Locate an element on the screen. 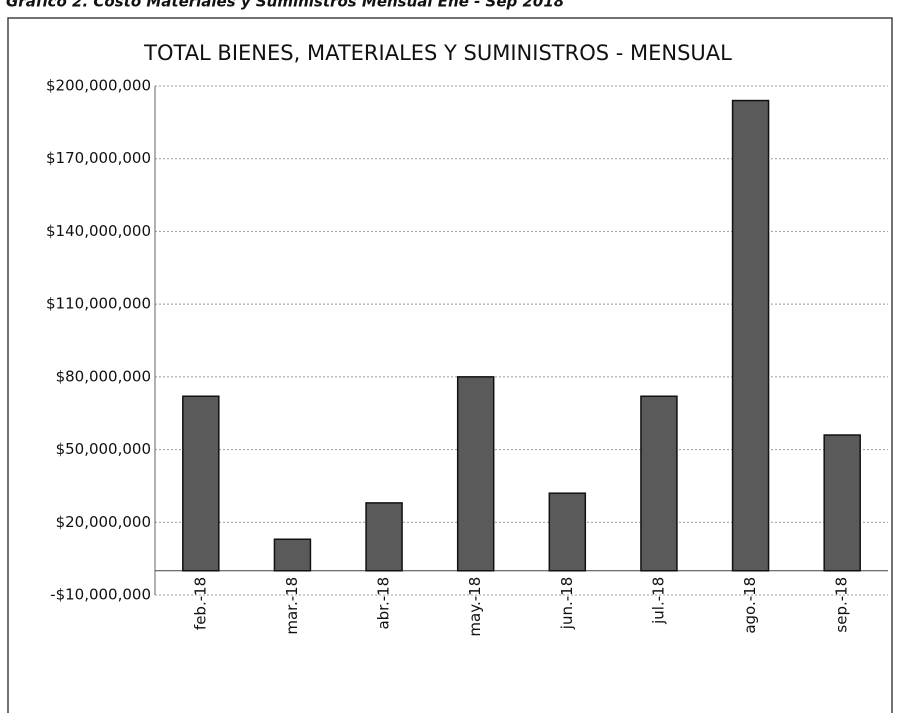 This screenshot has height=713, width=901. x-tick-label: mar.-18 is located at coordinates (292, 606).